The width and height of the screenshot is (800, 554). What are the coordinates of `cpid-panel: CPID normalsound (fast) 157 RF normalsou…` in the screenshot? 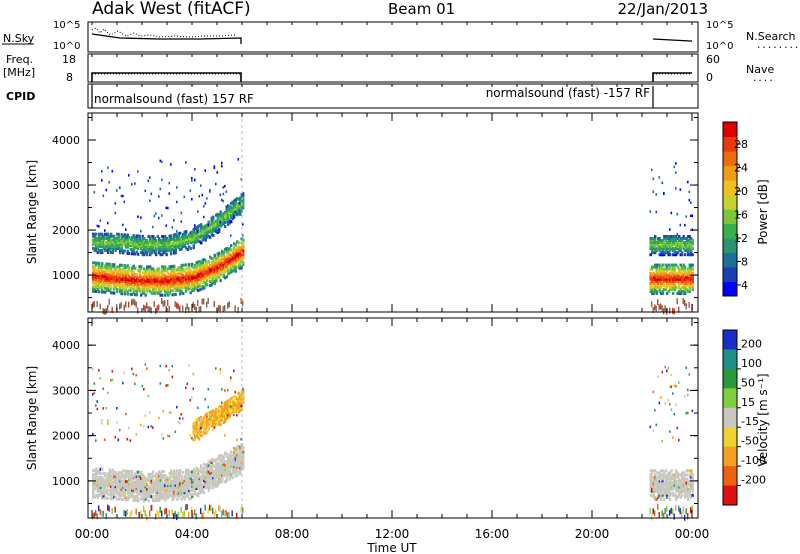 It's located at (352, 96).